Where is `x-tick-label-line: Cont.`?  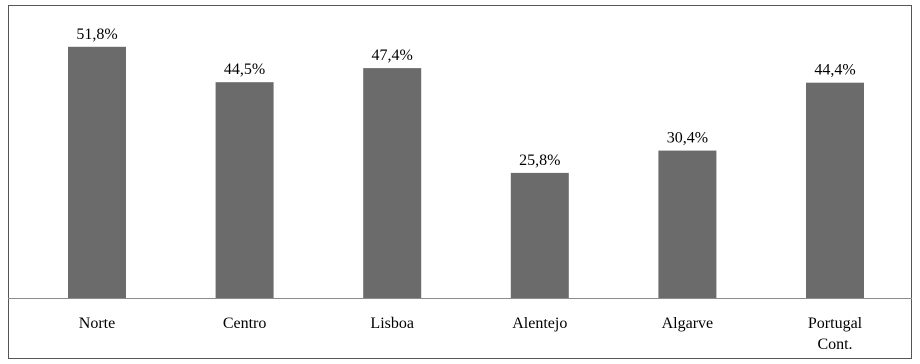 x-tick-label-line: Cont. is located at coordinates (834, 344).